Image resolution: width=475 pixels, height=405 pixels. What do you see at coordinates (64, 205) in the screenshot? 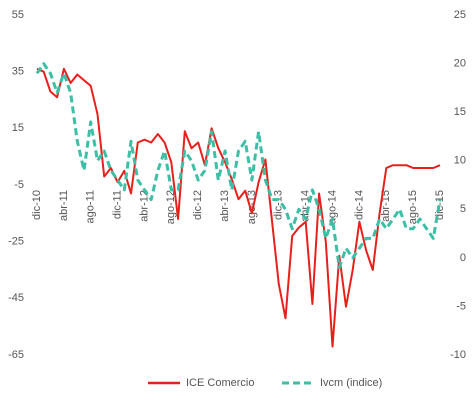
I see `x-tick-label: abr-11` at bounding box center [64, 205].